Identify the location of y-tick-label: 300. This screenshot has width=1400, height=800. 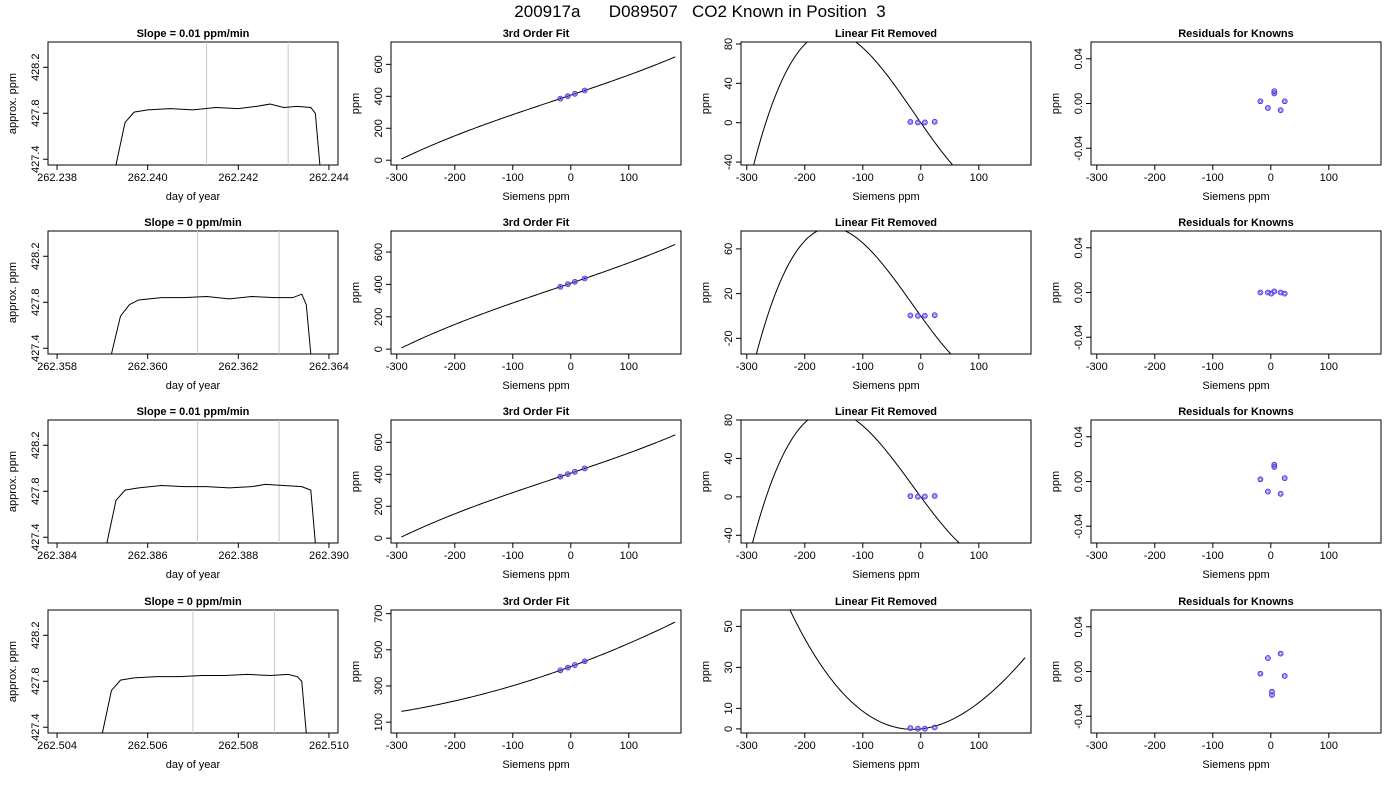
(379, 686).